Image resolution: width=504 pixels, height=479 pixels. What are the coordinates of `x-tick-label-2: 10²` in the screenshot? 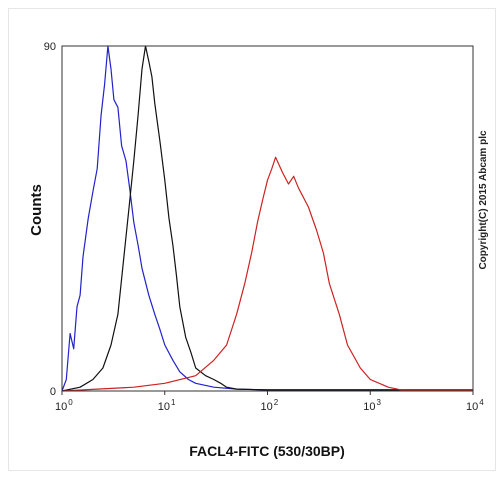 It's located at (270, 405).